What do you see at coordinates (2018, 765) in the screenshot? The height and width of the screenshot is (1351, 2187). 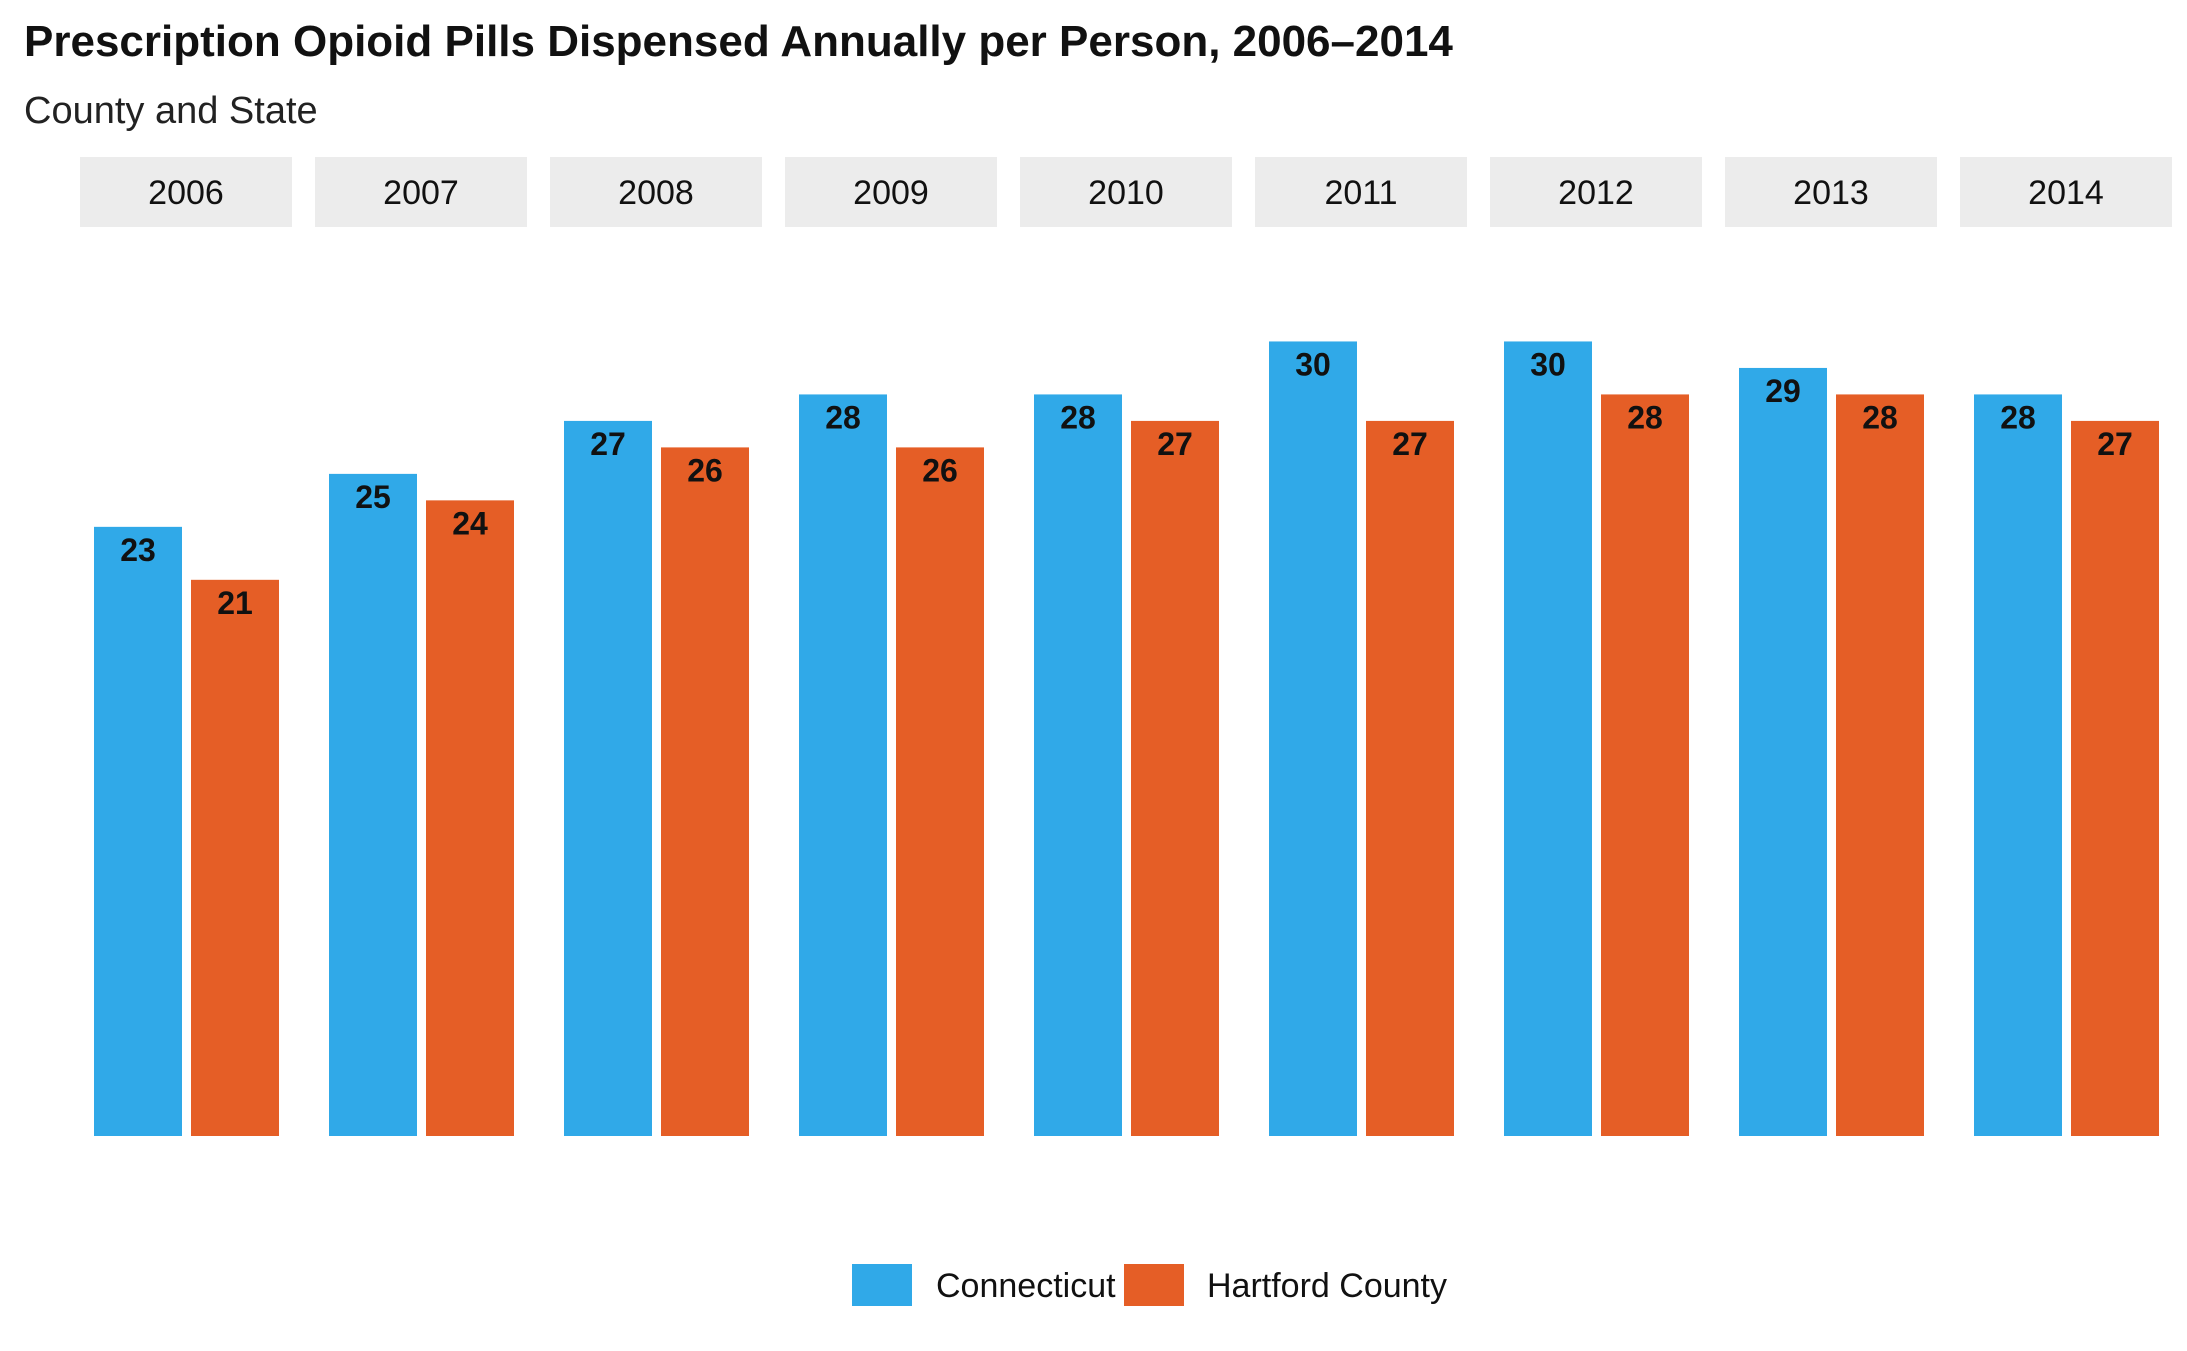 I see `bar-connecticut-2014` at bounding box center [2018, 765].